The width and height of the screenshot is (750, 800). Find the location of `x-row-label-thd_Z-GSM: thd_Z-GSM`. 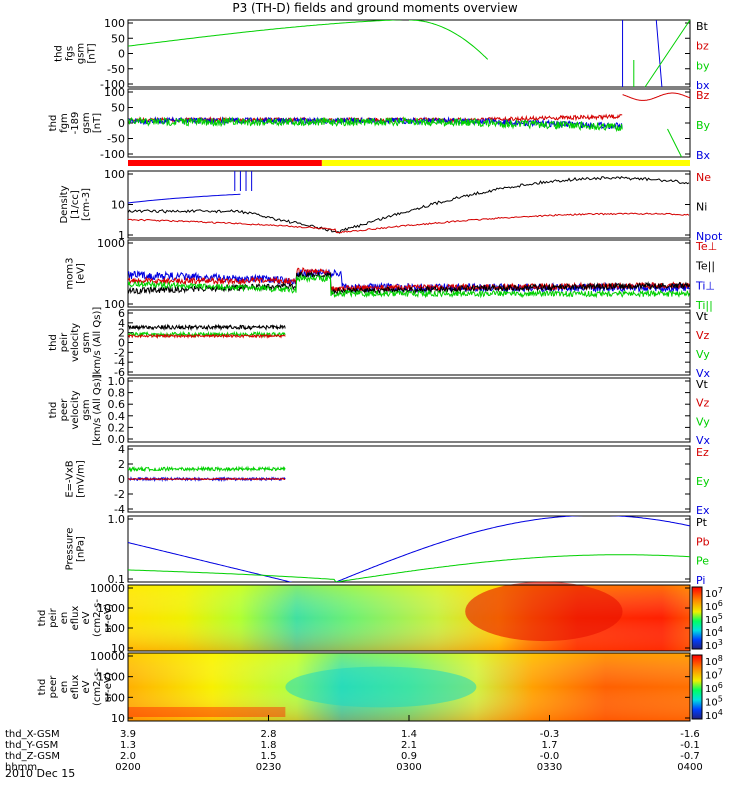

x-row-label-thd_Z-GSM: thd_Z-GSM is located at coordinates (32, 756).